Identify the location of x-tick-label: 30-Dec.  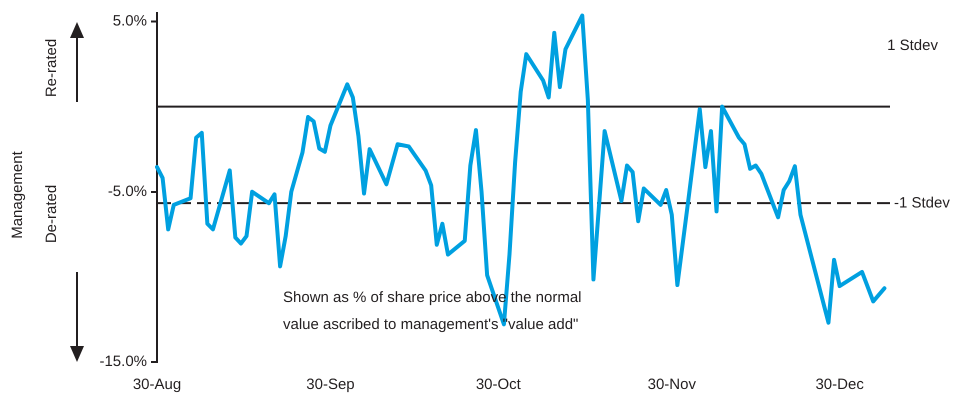
(839, 385).